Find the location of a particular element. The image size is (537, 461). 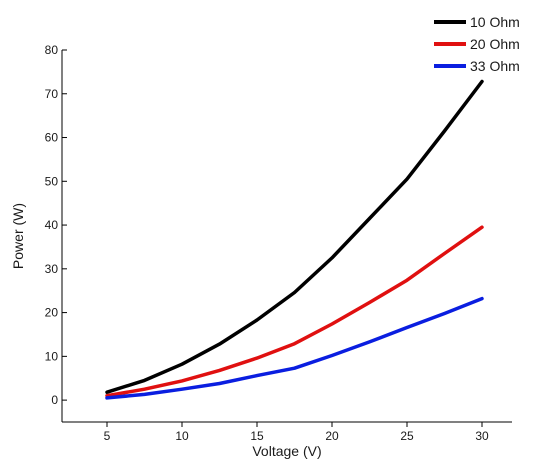

y-tick-label: 40 is located at coordinates (52, 225).